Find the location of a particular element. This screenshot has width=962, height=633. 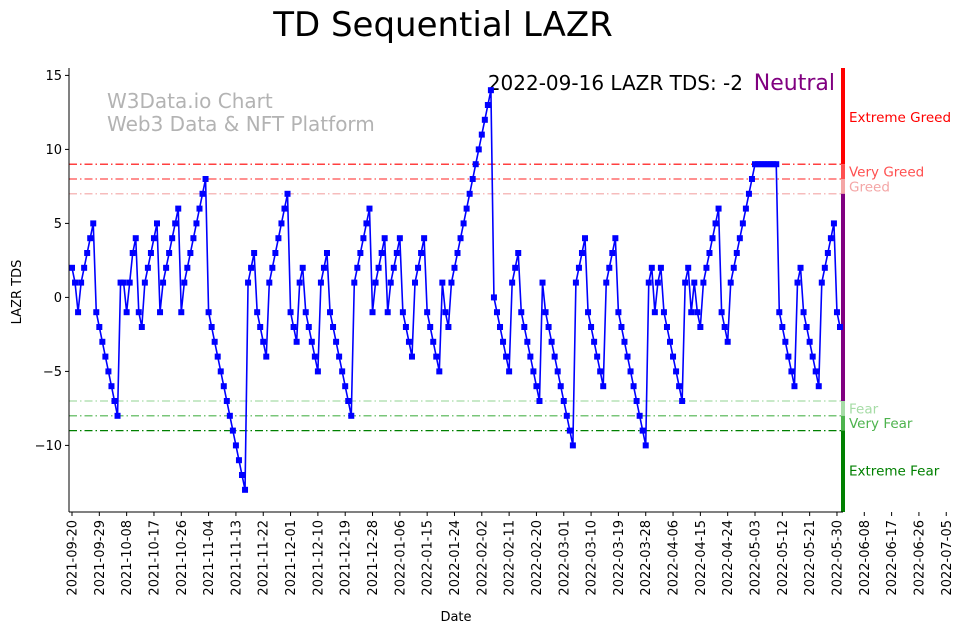

x-tick-label: 2022-01-06 is located at coordinates (400, 558).